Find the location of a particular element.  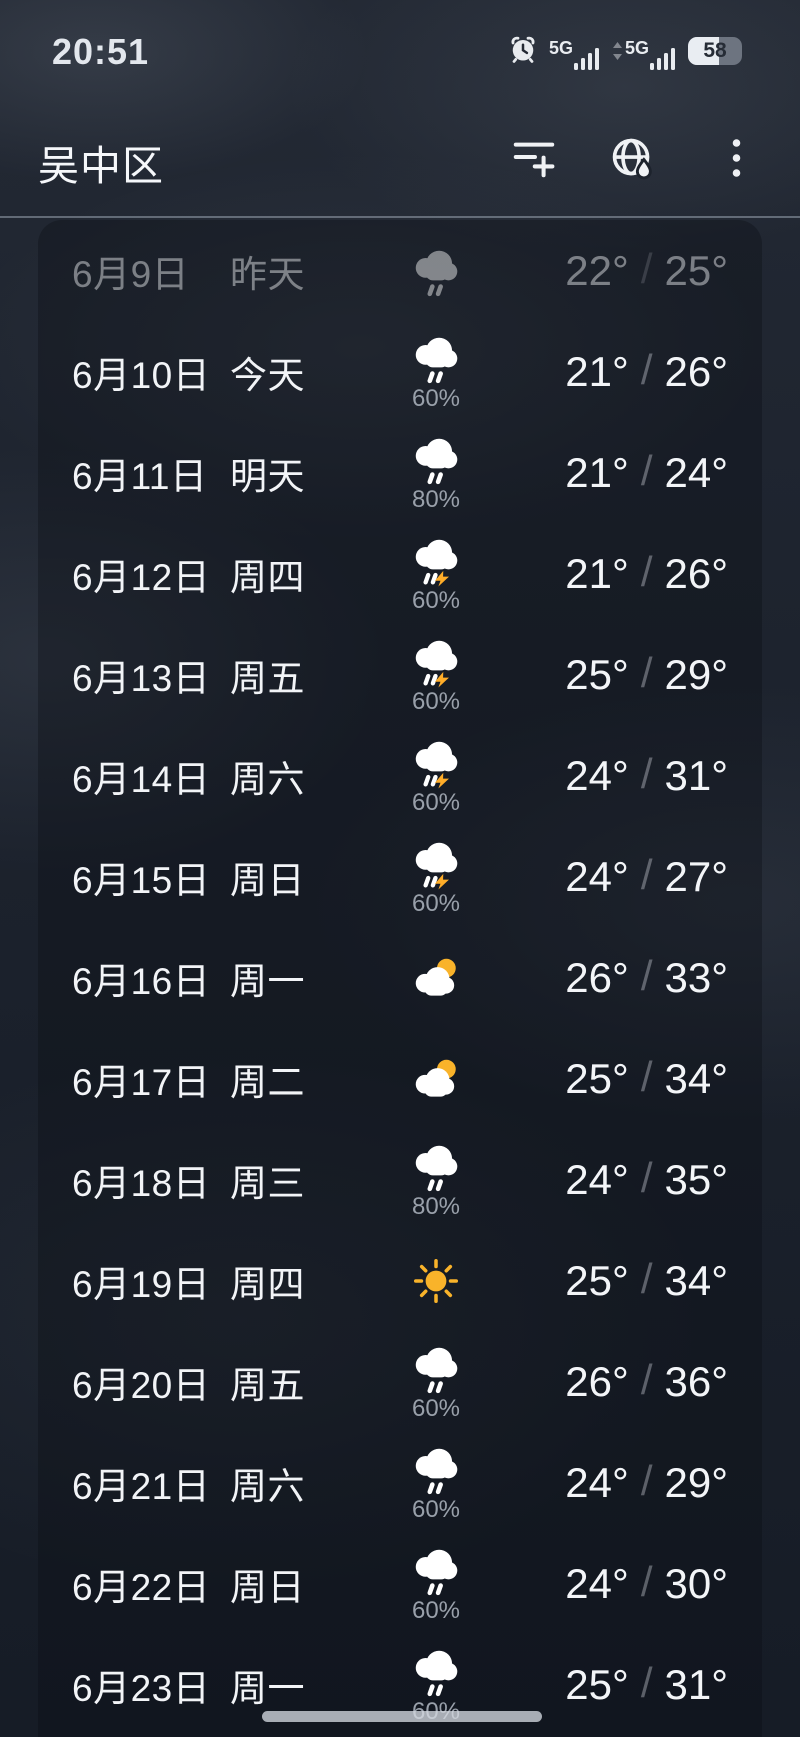

signal-sim1: 5G is located at coordinates (575, 54).